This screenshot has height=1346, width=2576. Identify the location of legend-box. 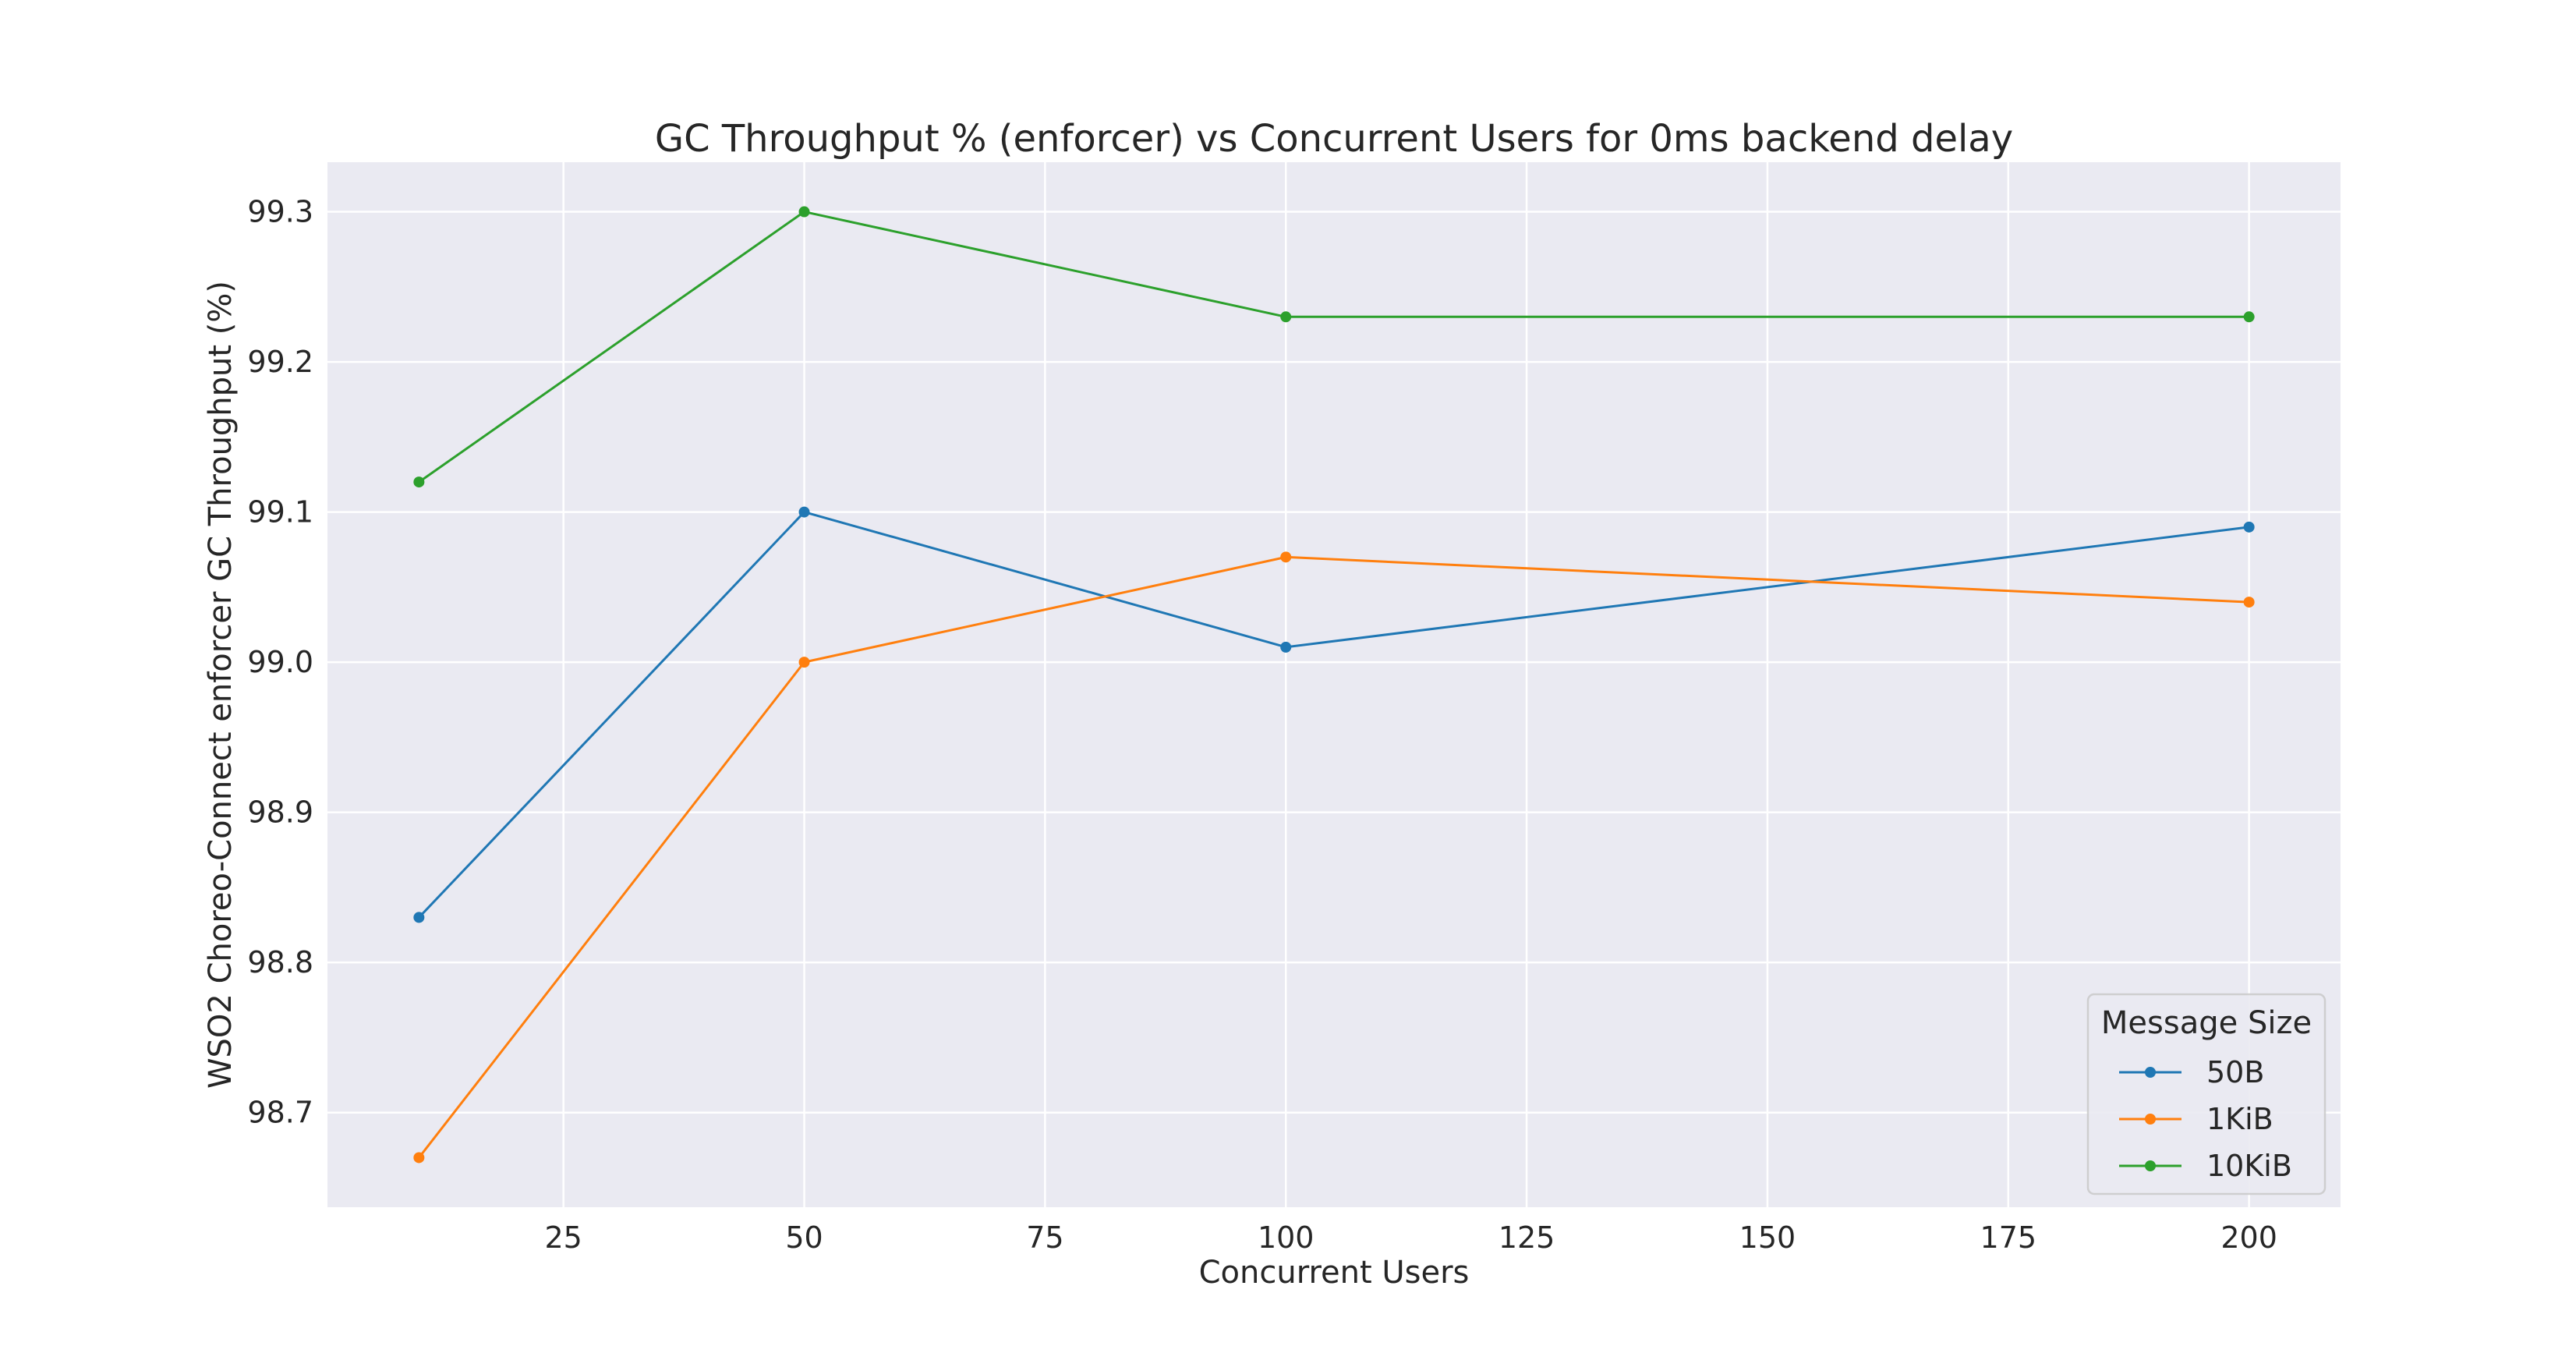
(2206, 1094).